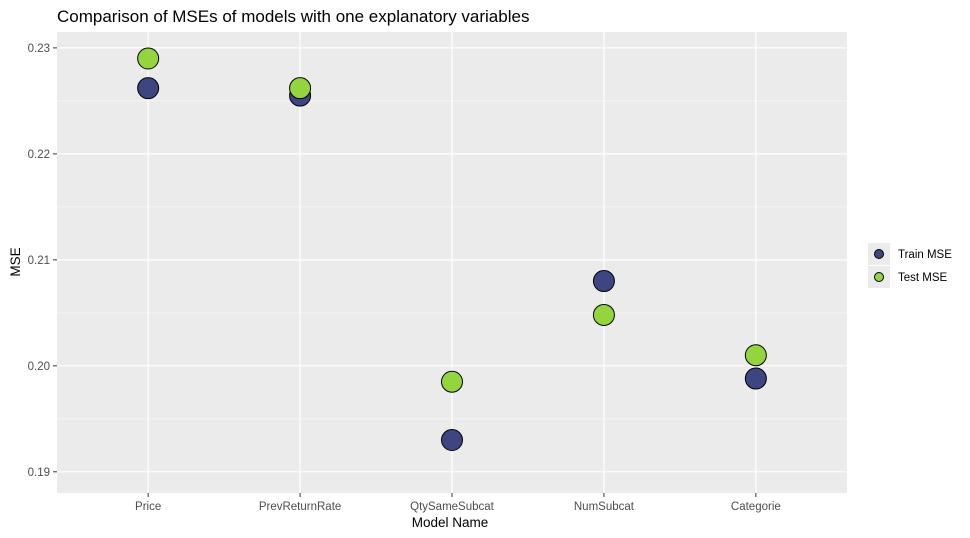 The width and height of the screenshot is (970, 538). I want to click on y-tick-label: 0.20, so click(39, 367).